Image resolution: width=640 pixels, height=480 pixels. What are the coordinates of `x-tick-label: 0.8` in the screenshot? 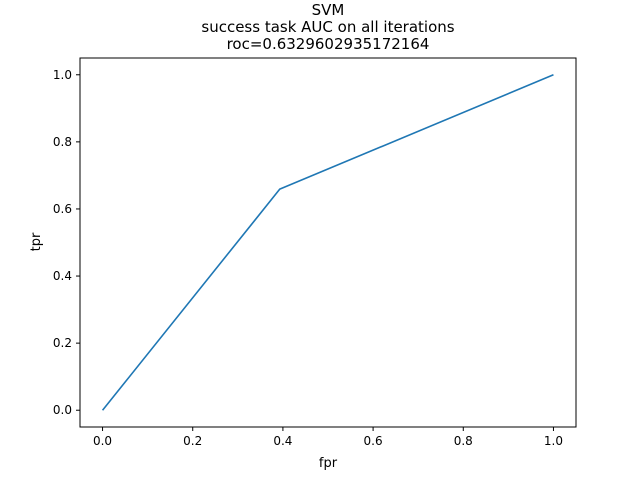 It's located at (463, 441).